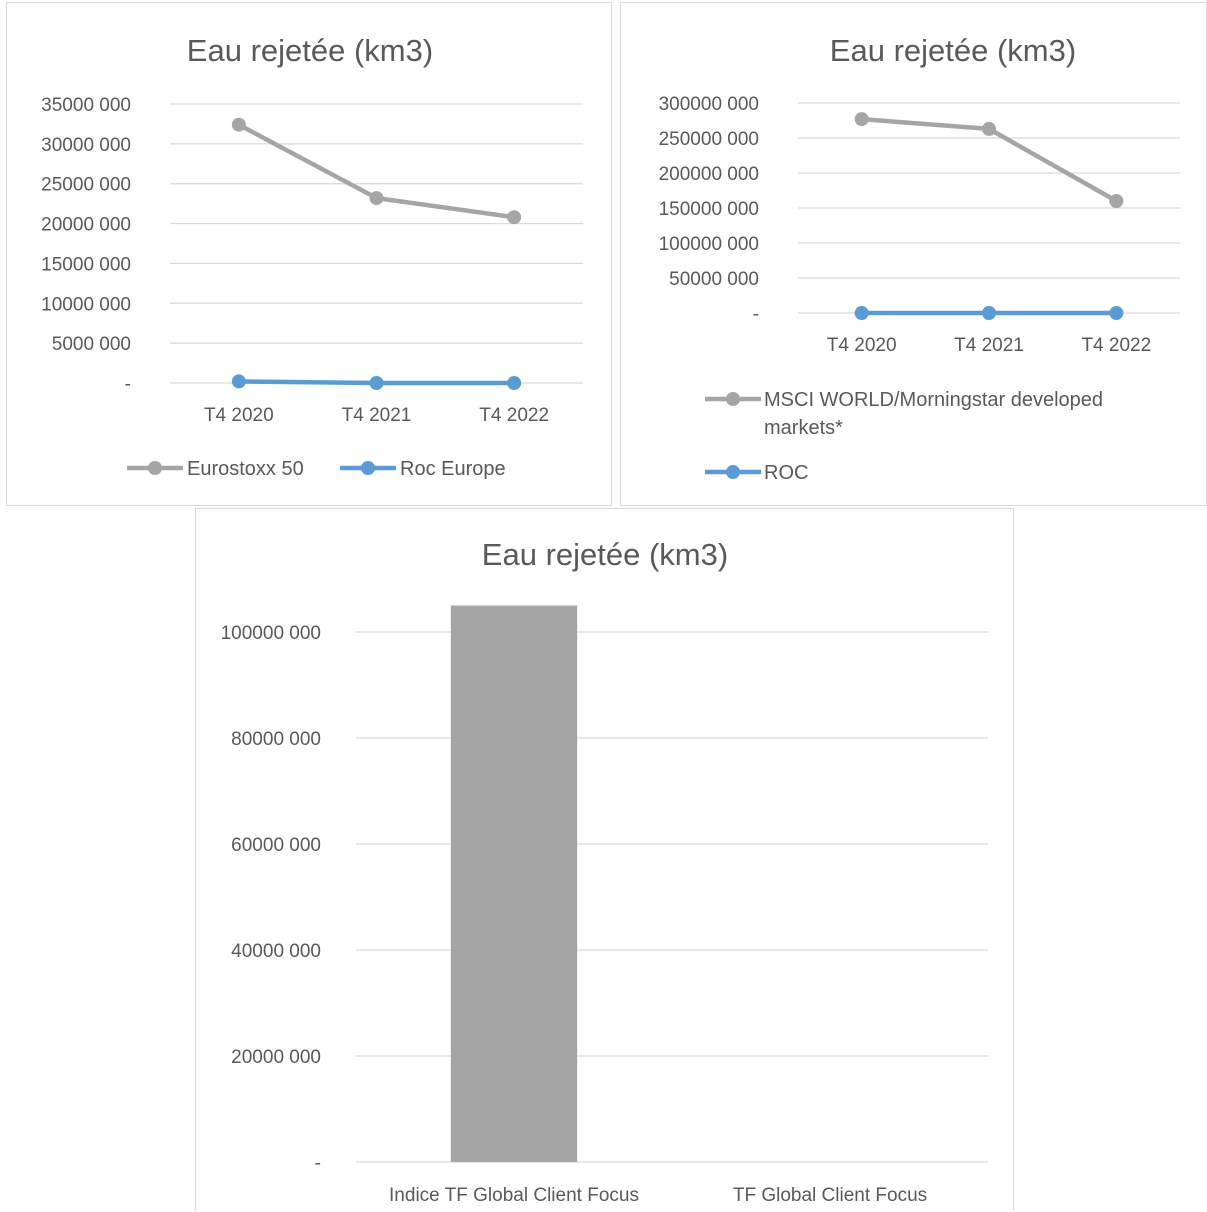 The width and height of the screenshot is (1207, 1212). What do you see at coordinates (709, 104) in the screenshot?
I see `y-tick-label: 300000 000` at bounding box center [709, 104].